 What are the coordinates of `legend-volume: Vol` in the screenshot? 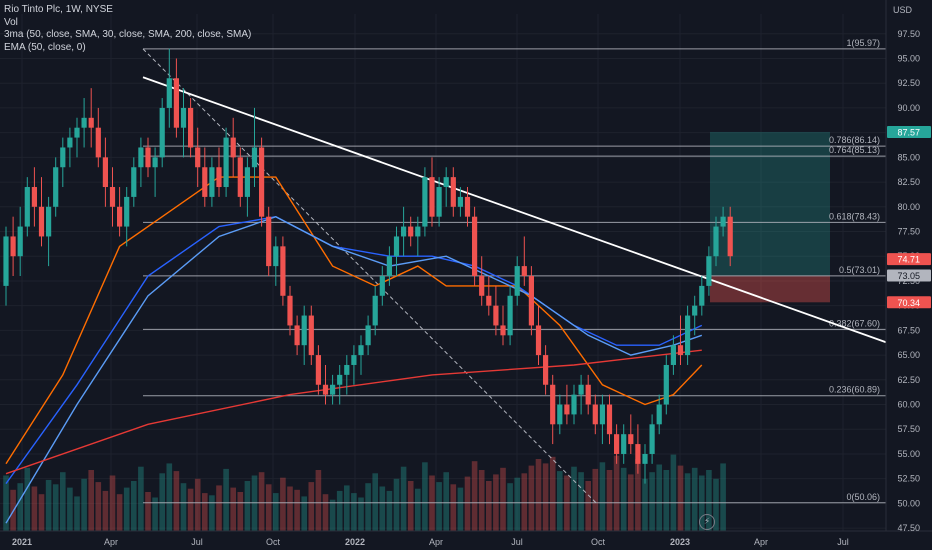 It's located at (11, 22).